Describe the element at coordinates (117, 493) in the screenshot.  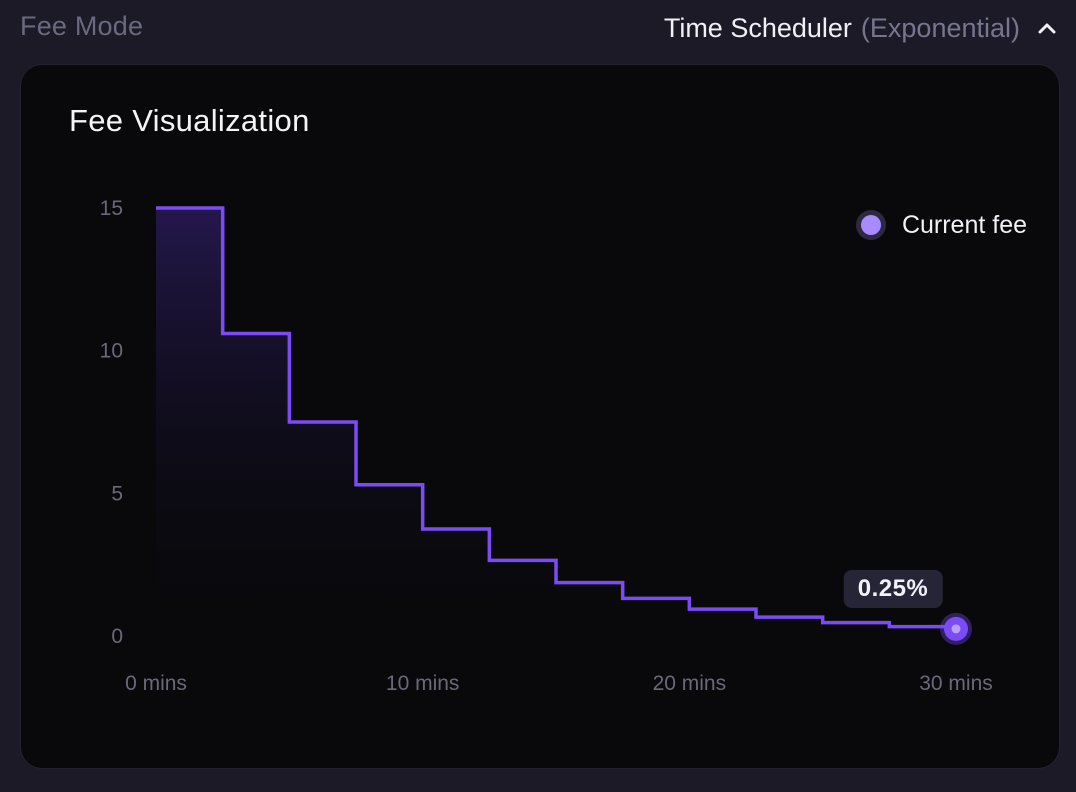
I see `y-tick-label: 5` at that location.